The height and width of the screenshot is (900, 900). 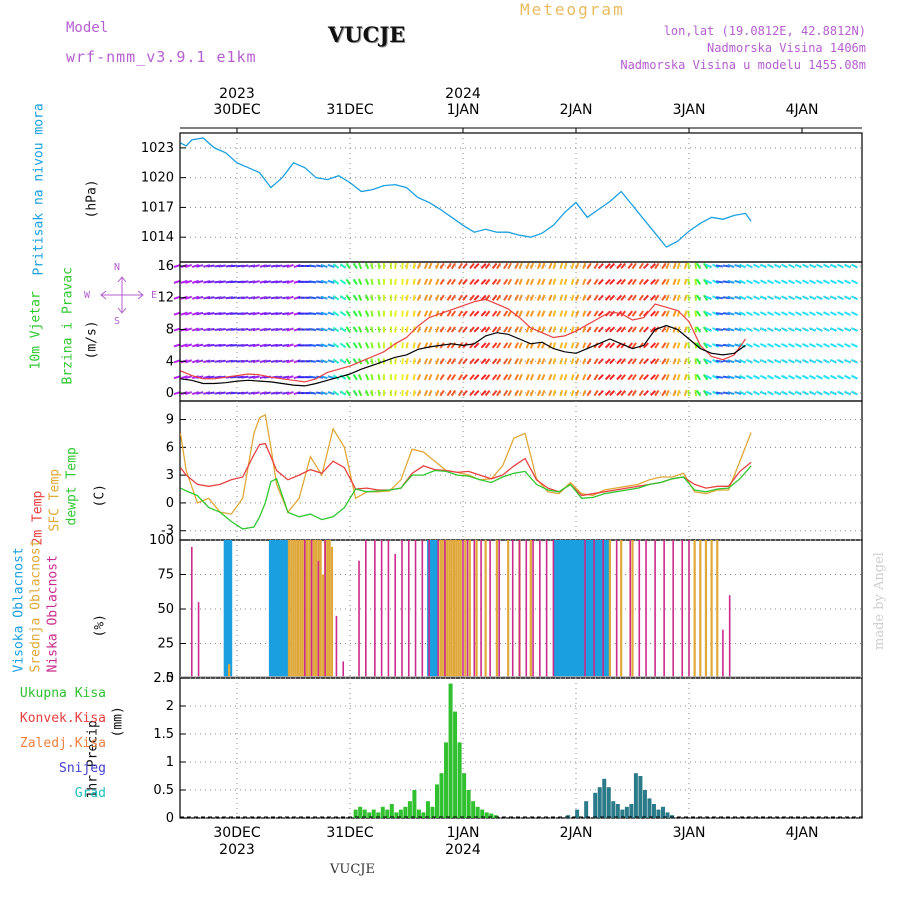 What do you see at coordinates (387, 813) in the screenshot?
I see `total-rain-bar` at bounding box center [387, 813].